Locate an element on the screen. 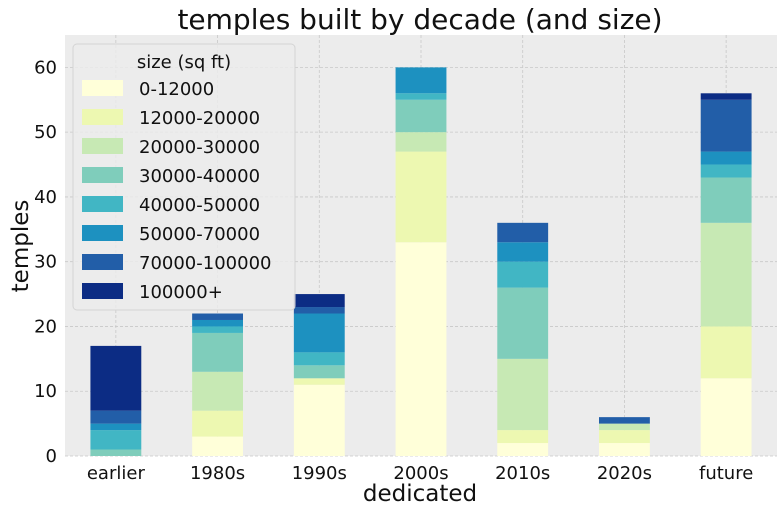  legend-entry-label: 40000-50000 is located at coordinates (199, 205).